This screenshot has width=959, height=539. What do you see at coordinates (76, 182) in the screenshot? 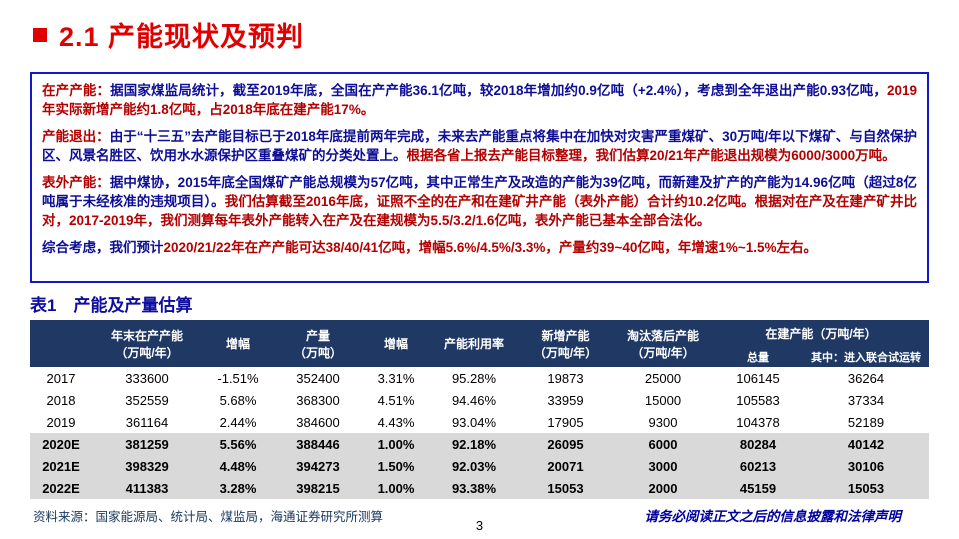
I see `text-segment: 表外产能：` at bounding box center [76, 182].